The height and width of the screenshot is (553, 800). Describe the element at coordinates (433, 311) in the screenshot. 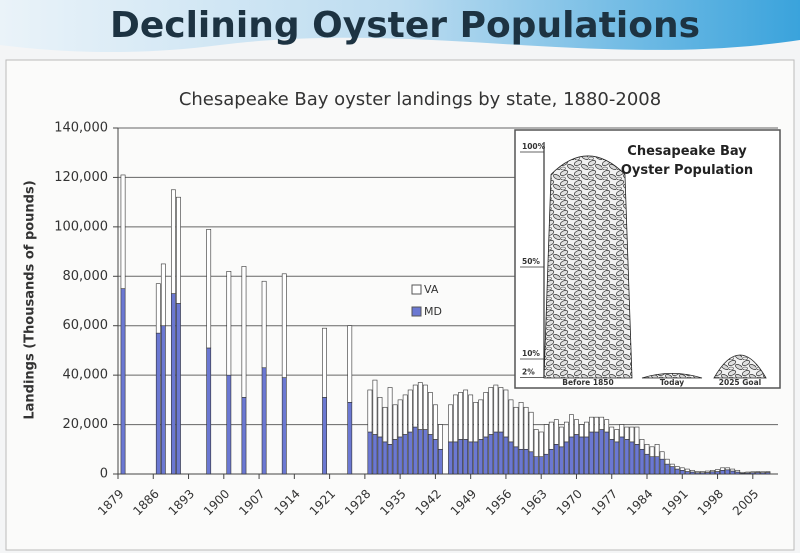

I see `legend-label: MD` at that location.